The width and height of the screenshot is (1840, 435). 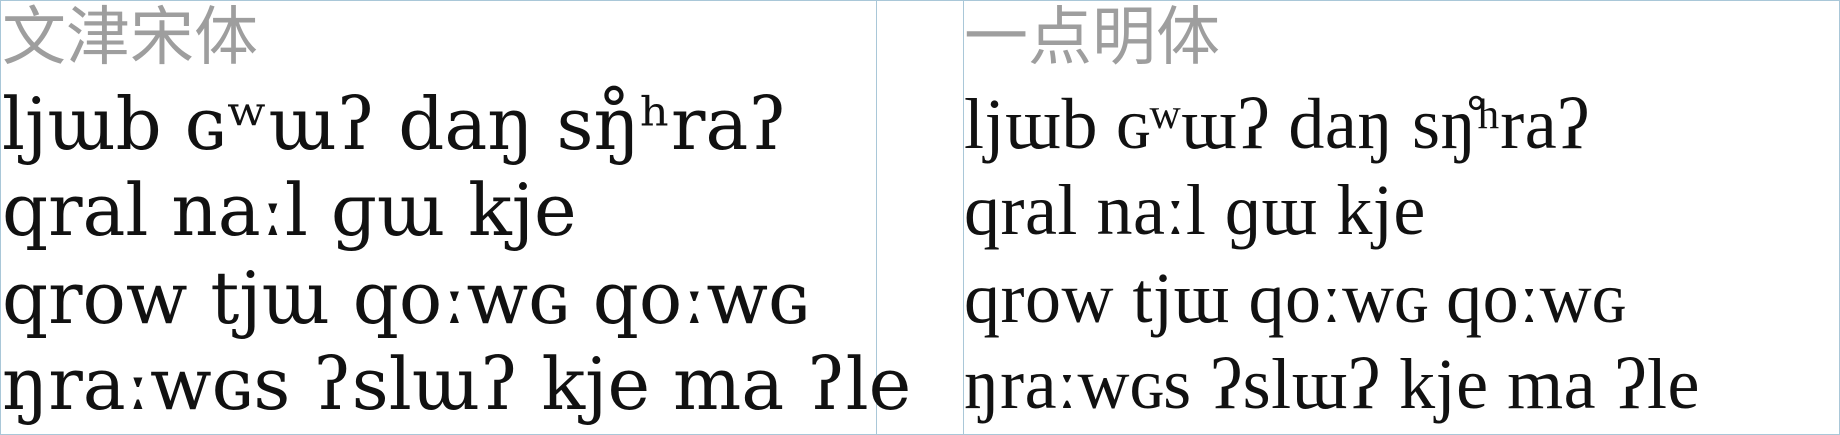 What do you see at coordinates (876, 217) in the screenshot?
I see `column-divider-left` at bounding box center [876, 217].